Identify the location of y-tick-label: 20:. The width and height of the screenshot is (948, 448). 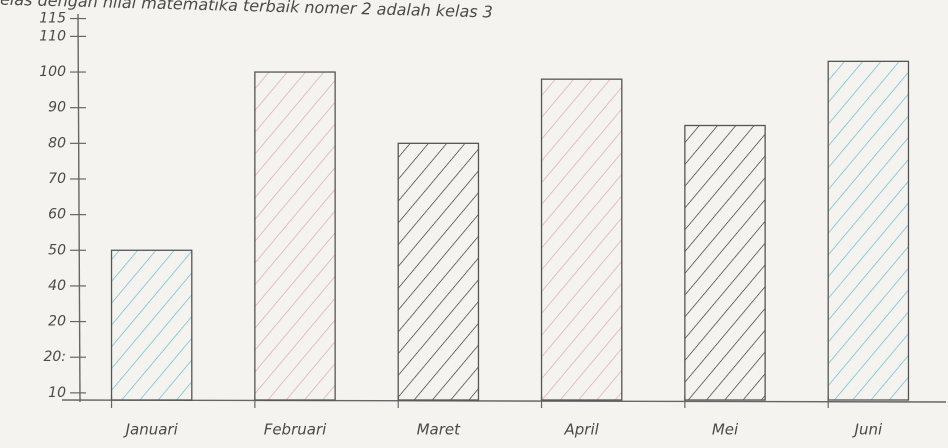
(54, 357).